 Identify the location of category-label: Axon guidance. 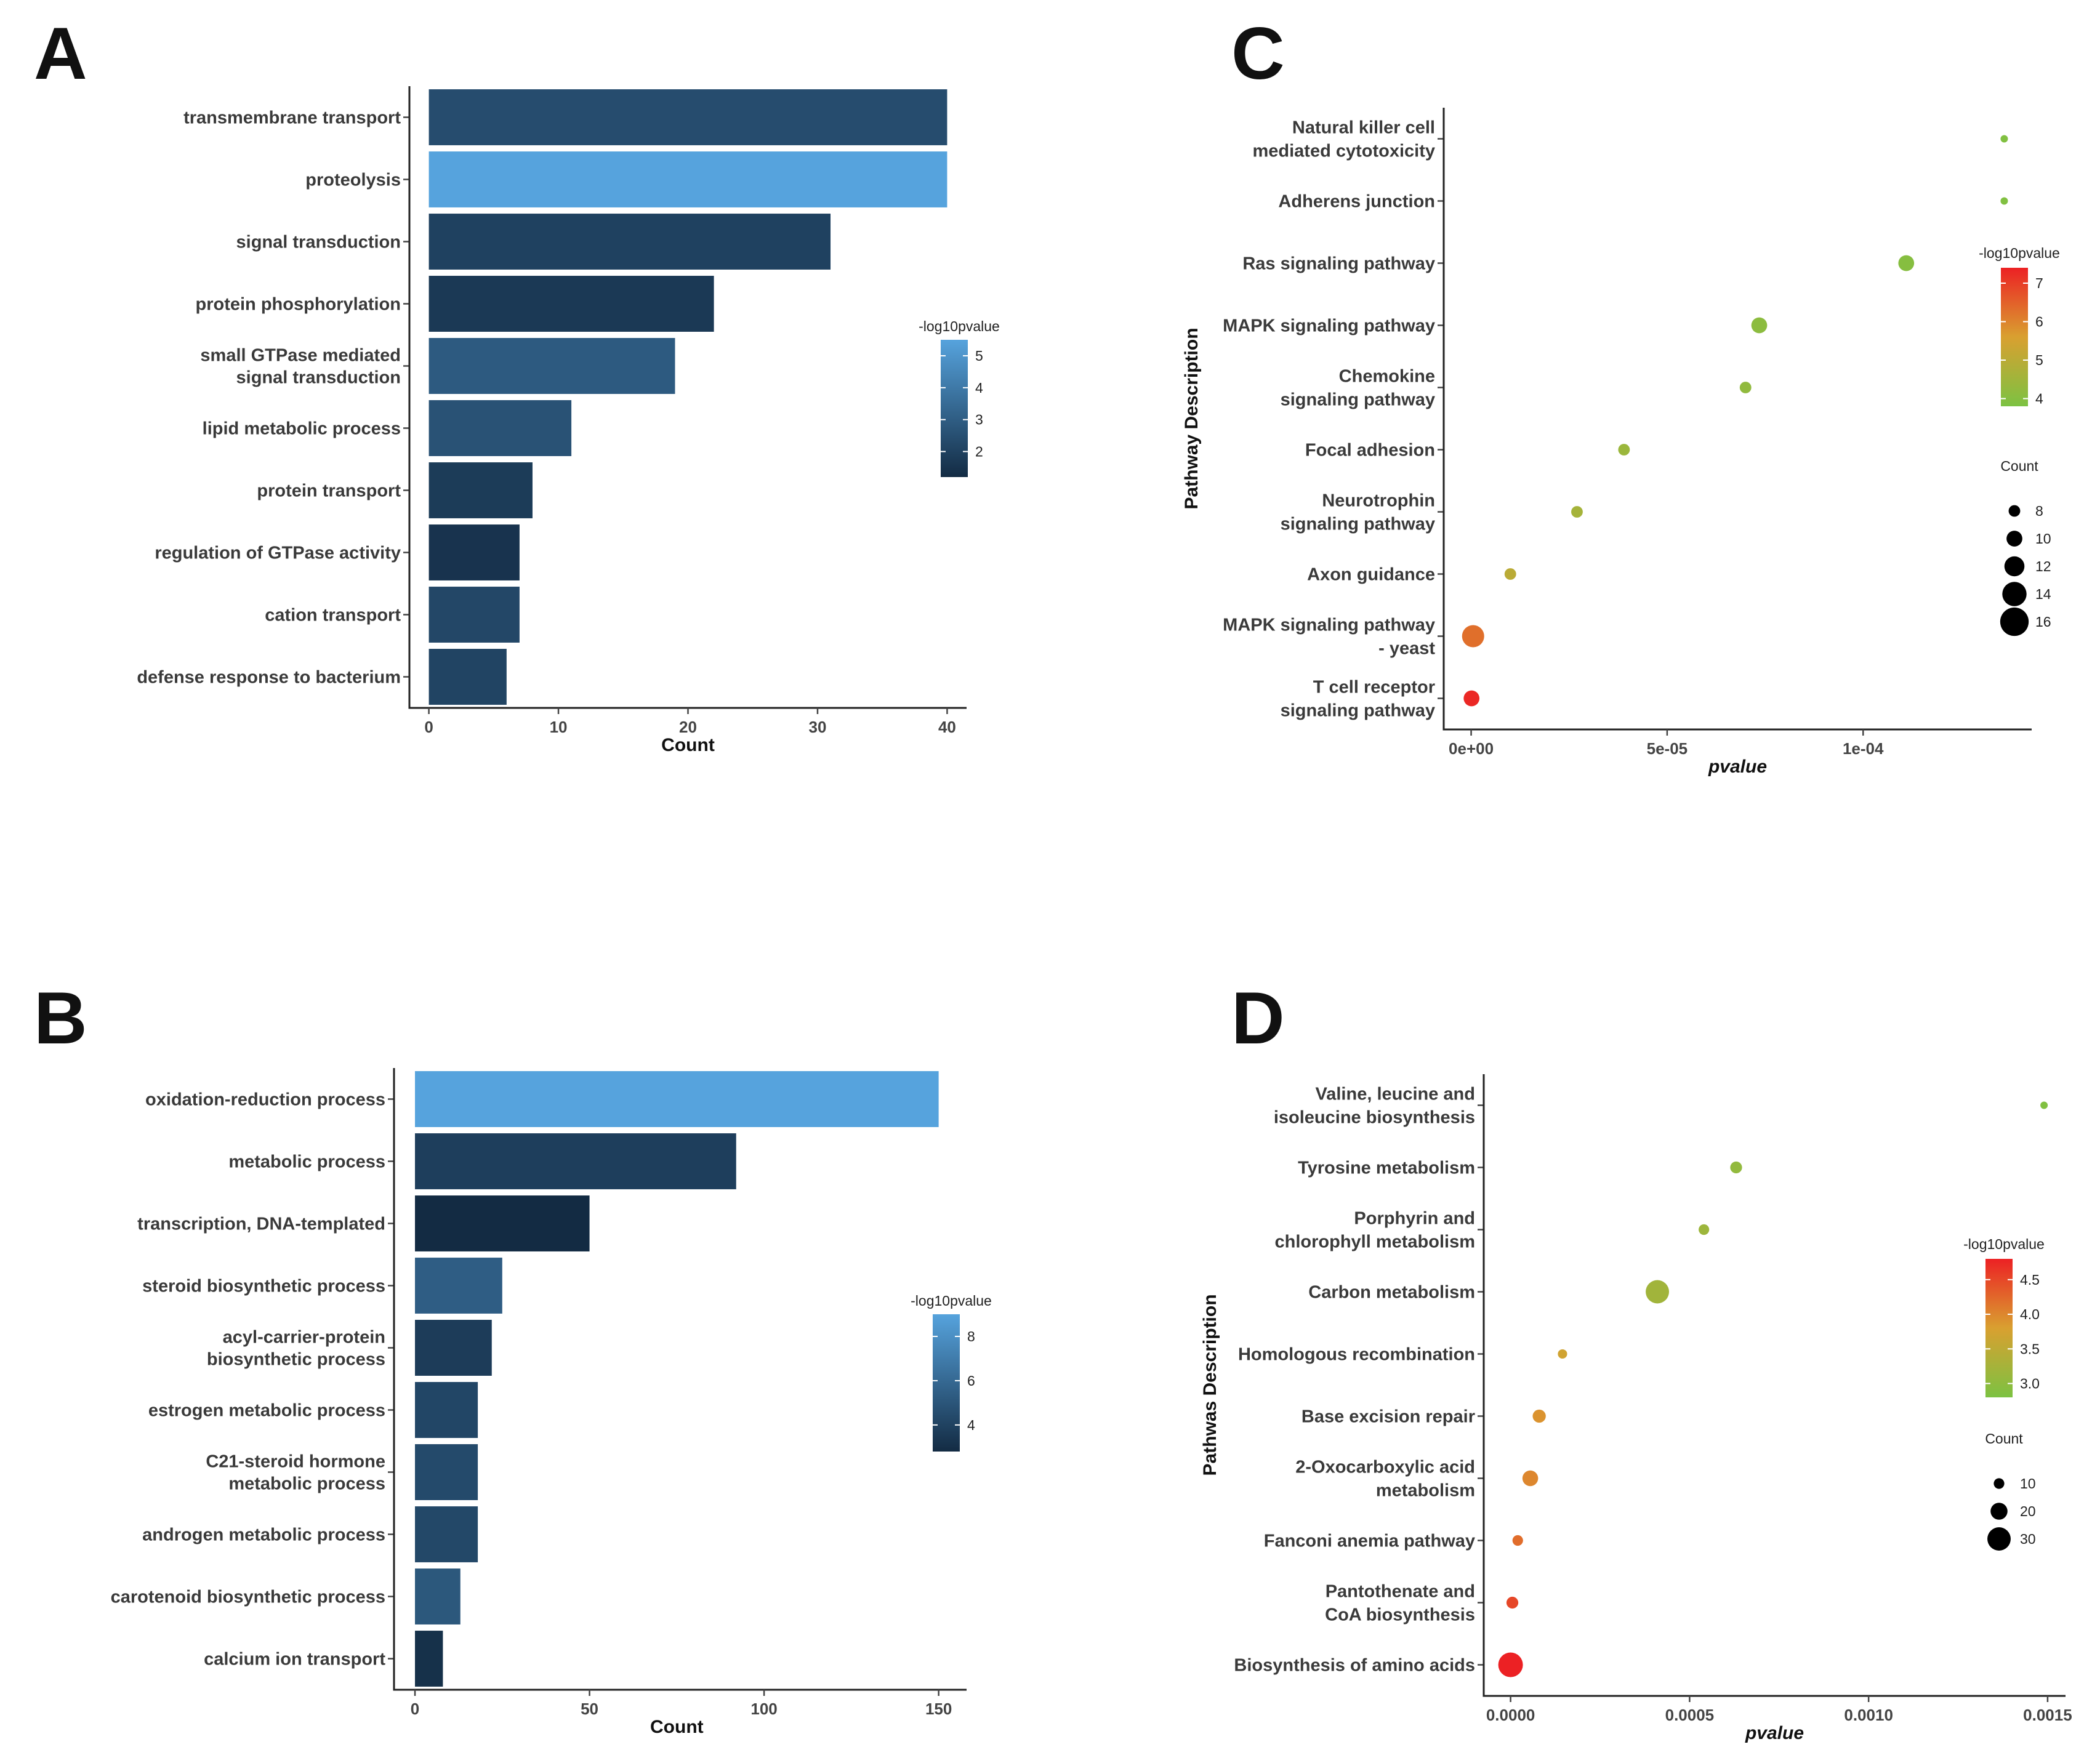
(1371, 575).